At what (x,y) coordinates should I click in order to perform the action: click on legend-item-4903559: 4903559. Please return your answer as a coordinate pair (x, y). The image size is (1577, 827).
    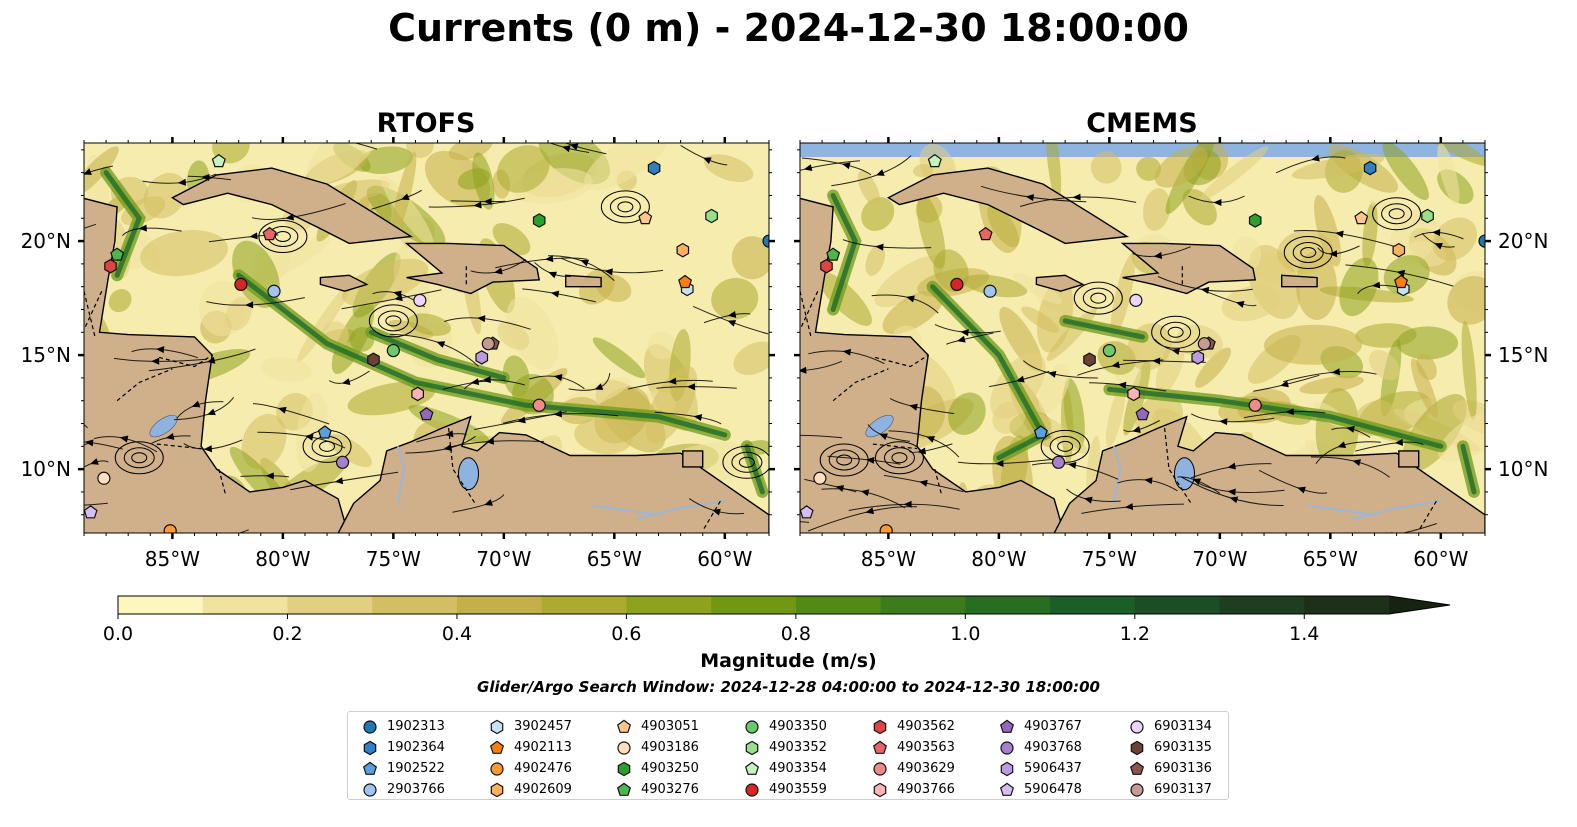
    Looking at the image, I should click on (785, 789).